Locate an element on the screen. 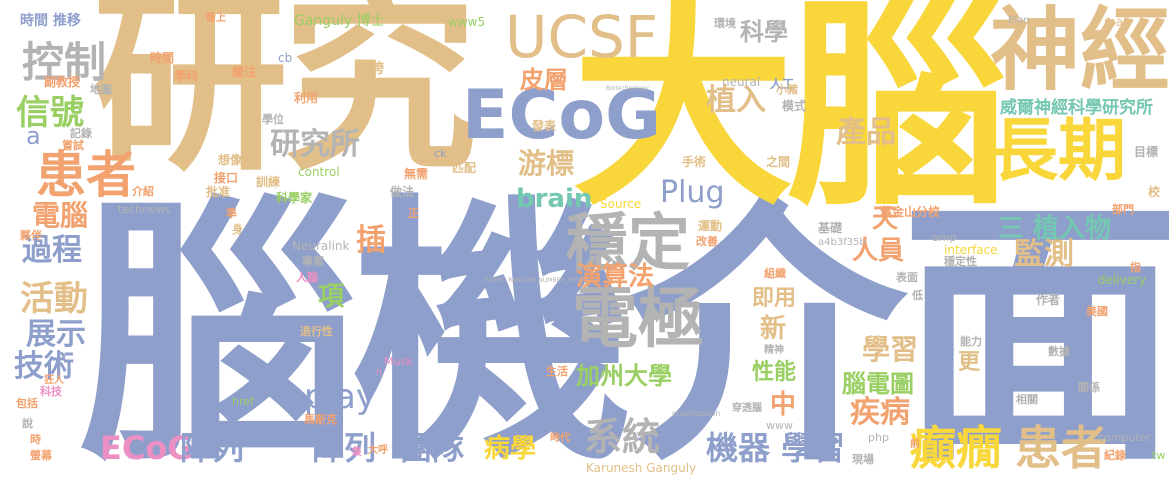 The height and width of the screenshot is (482, 1175). word-tw: tw is located at coordinates (1159, 455).